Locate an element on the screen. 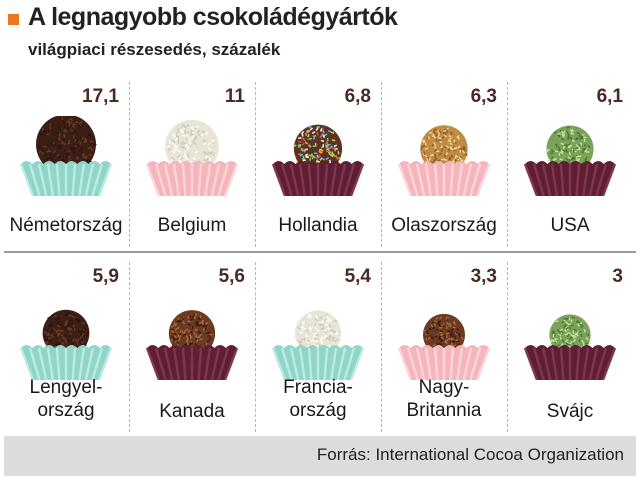 The width and height of the screenshot is (640, 480). producer-cell: 6,8 Hollandia is located at coordinates (318, 163).